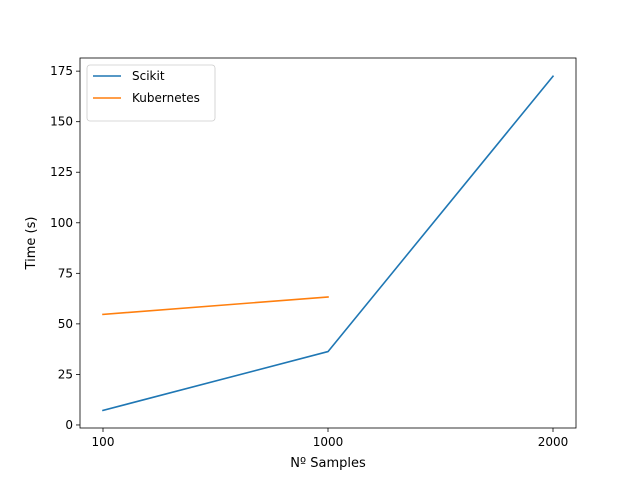 The width and height of the screenshot is (640, 480). I want to click on legend-label: Kubernetes, so click(166, 98).